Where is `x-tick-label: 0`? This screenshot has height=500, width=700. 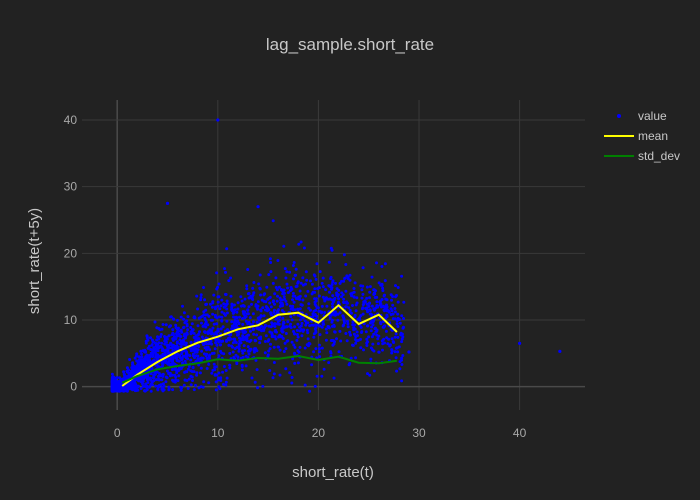
x-tick-label: 0 is located at coordinates (117, 433).